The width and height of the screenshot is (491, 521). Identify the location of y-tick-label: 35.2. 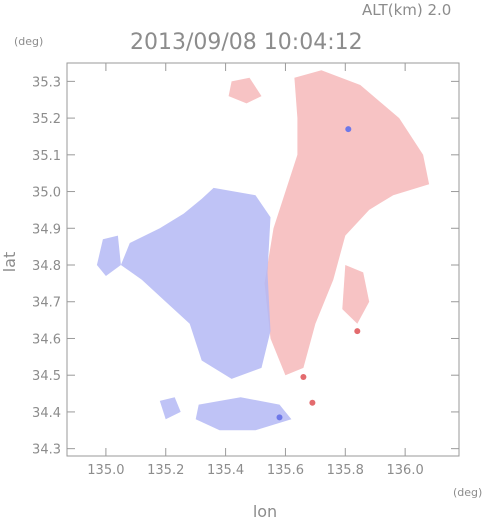
(46, 119).